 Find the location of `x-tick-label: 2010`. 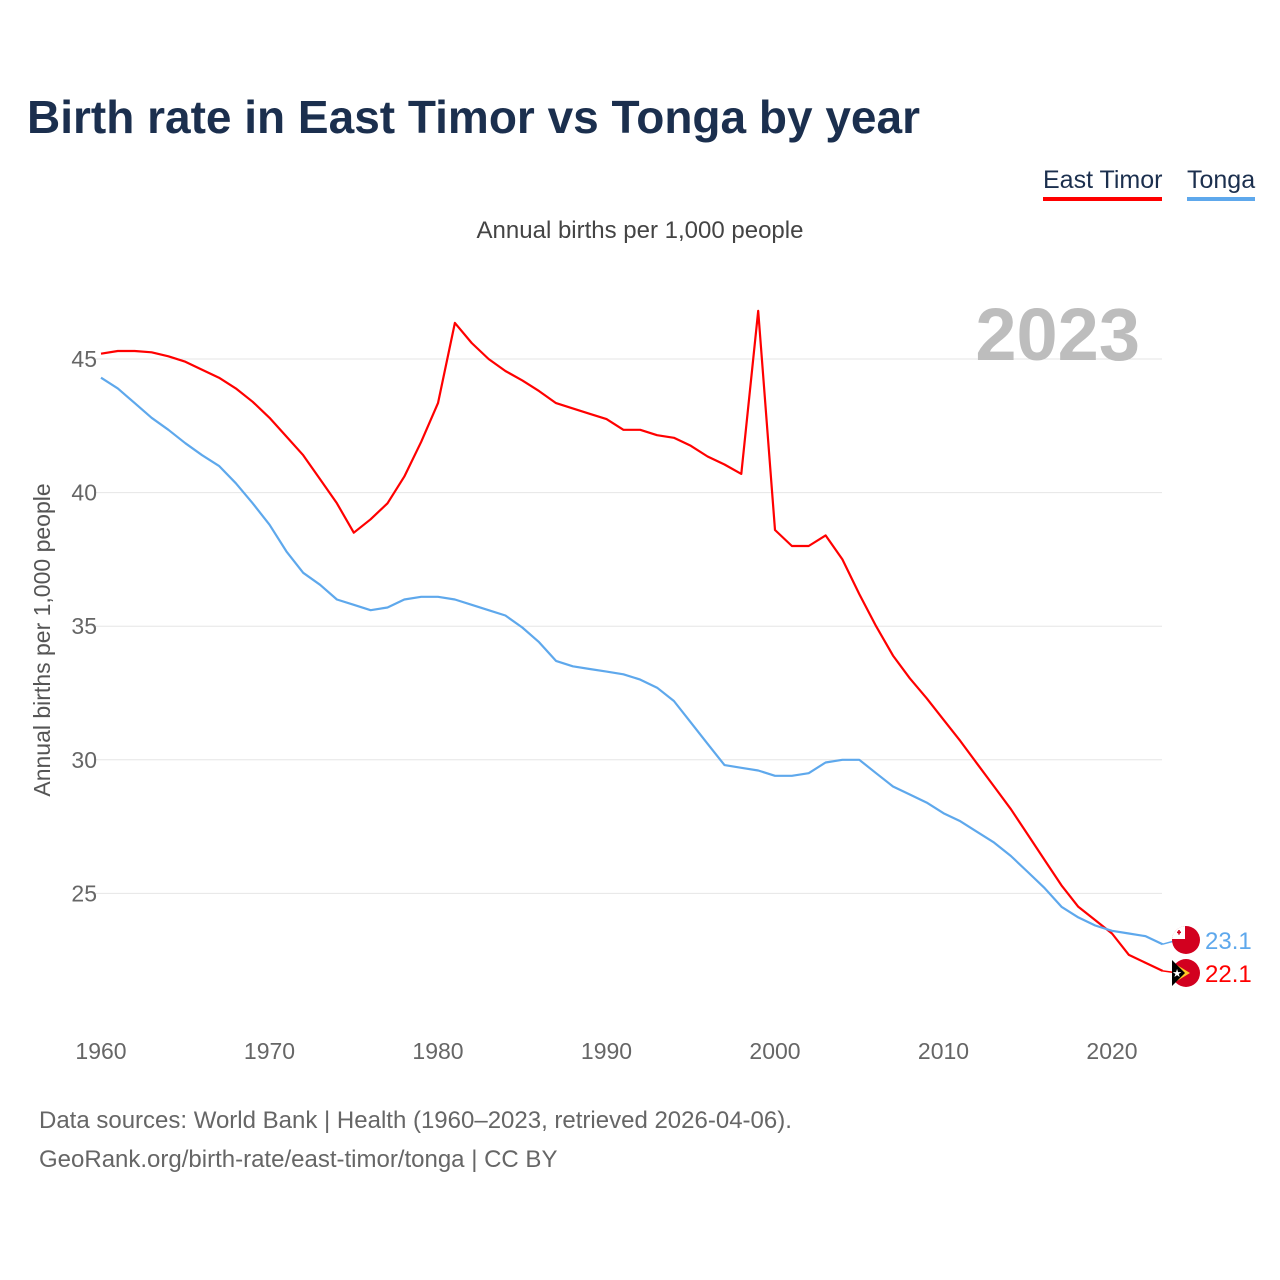

x-tick-label: 2010 is located at coordinates (943, 1051).